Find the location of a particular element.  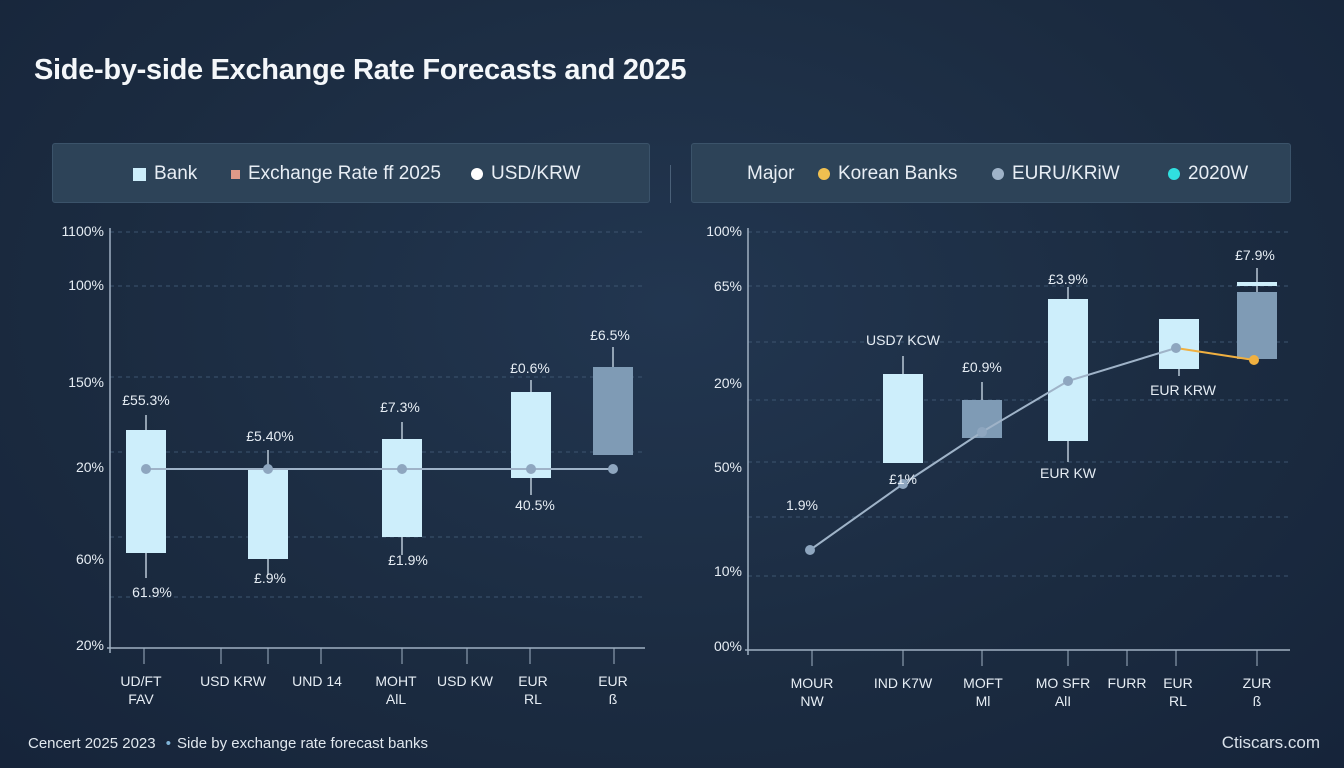

footer-source: Cencert 2025 2023 is located at coordinates (92, 743).